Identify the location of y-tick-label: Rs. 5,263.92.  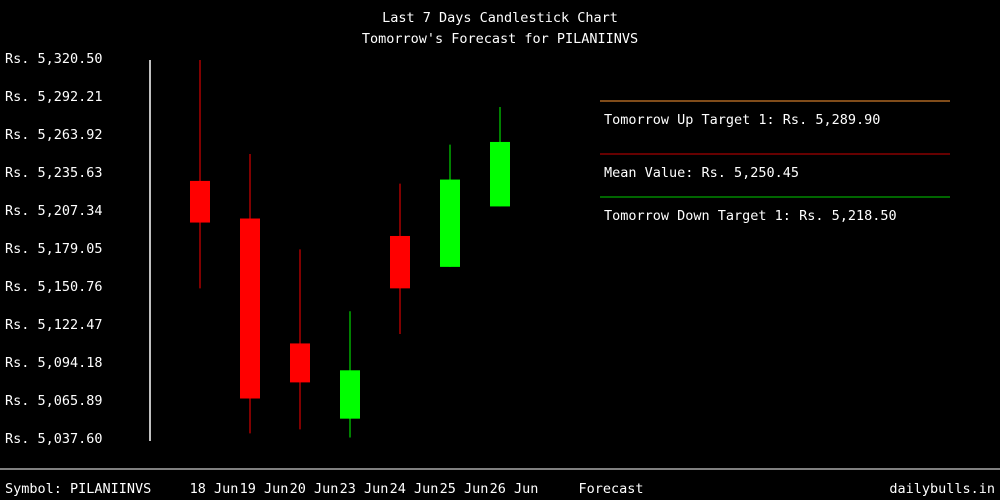
(54, 135).